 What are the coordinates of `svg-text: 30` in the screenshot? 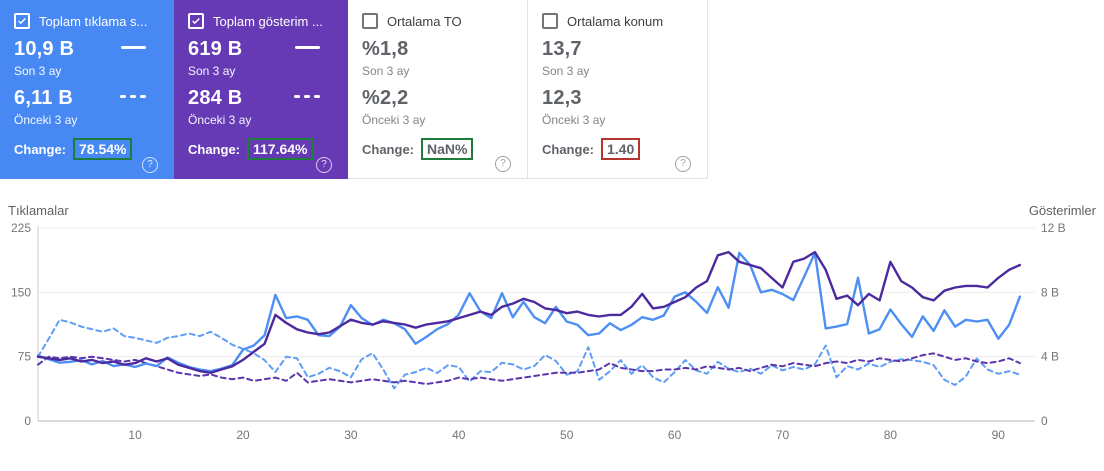 It's located at (351, 435).